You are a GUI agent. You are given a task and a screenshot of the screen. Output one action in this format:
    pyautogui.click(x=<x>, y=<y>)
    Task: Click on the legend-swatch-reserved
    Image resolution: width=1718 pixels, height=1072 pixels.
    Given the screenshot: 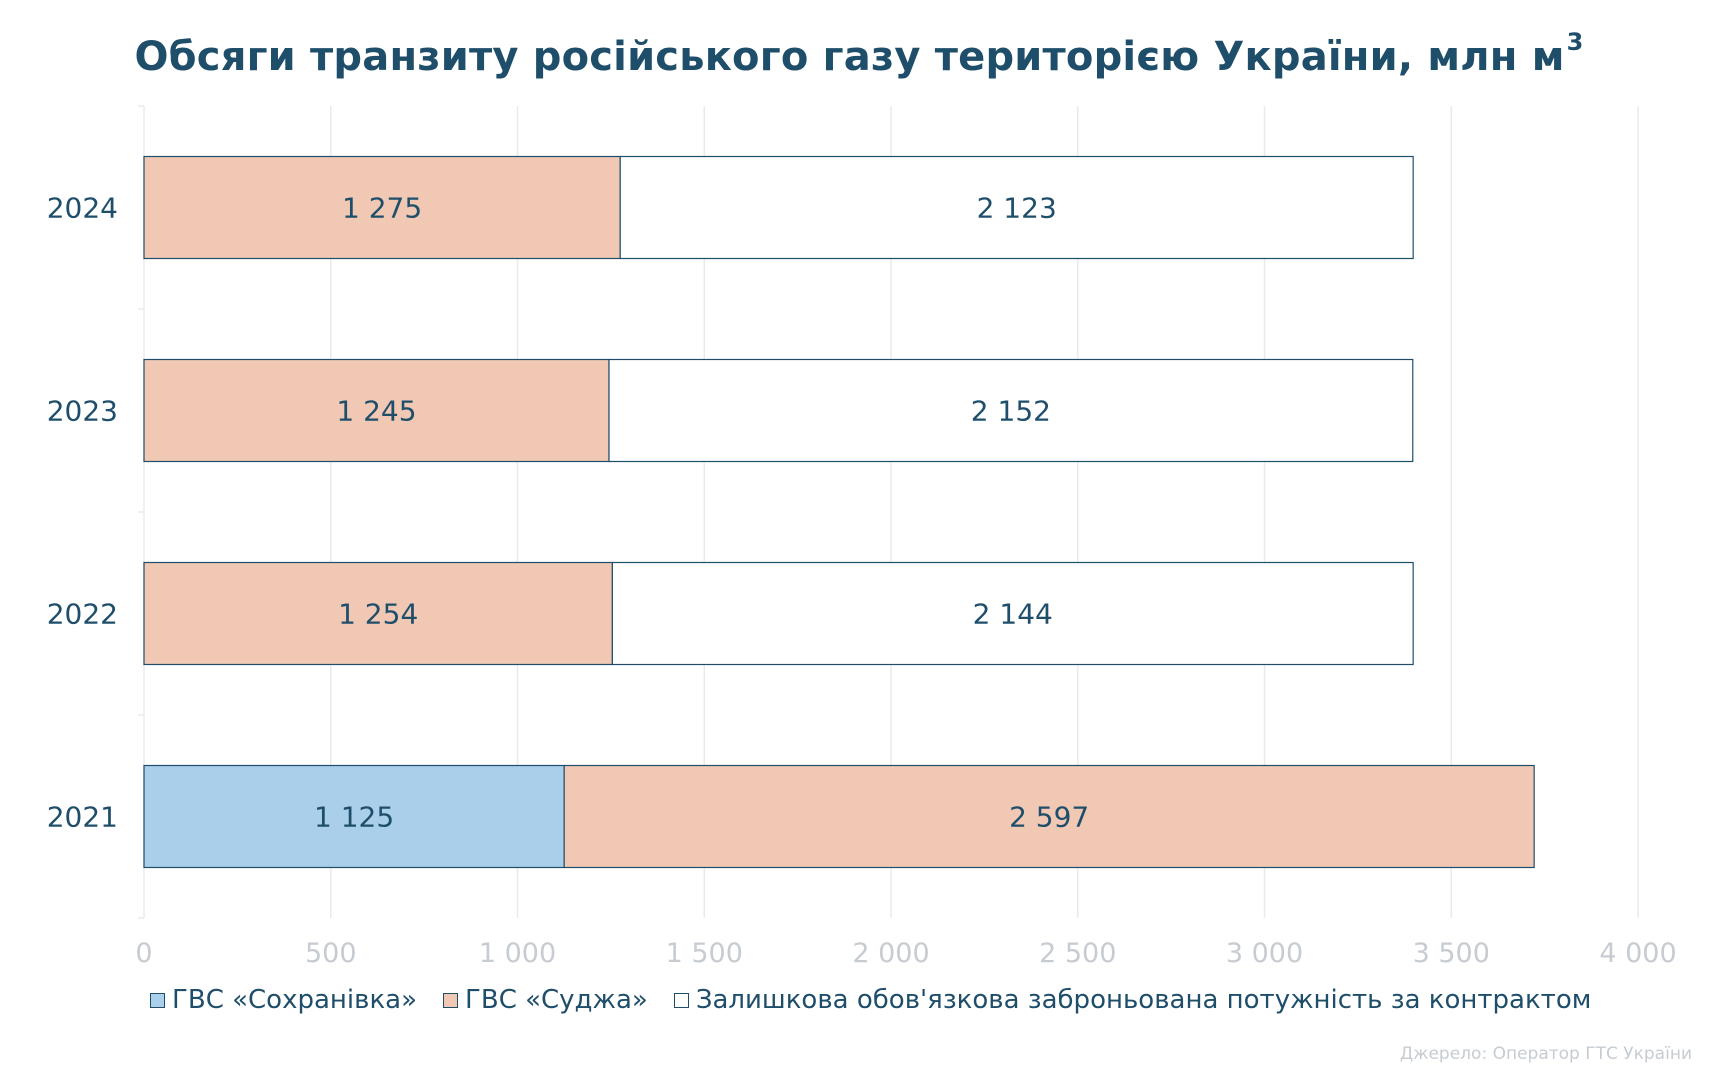 What is the action you would take?
    pyautogui.click(x=681, y=1000)
    